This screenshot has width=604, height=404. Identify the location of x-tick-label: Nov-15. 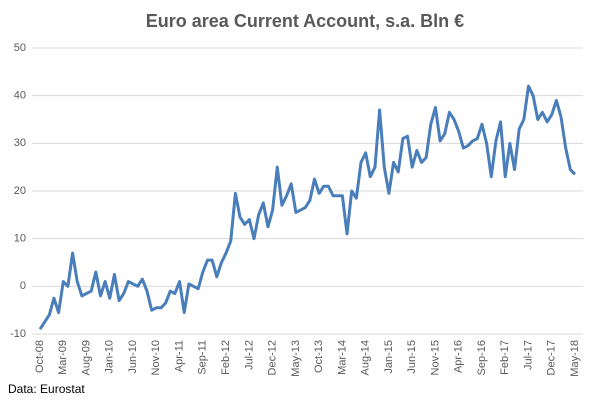
(435, 357).